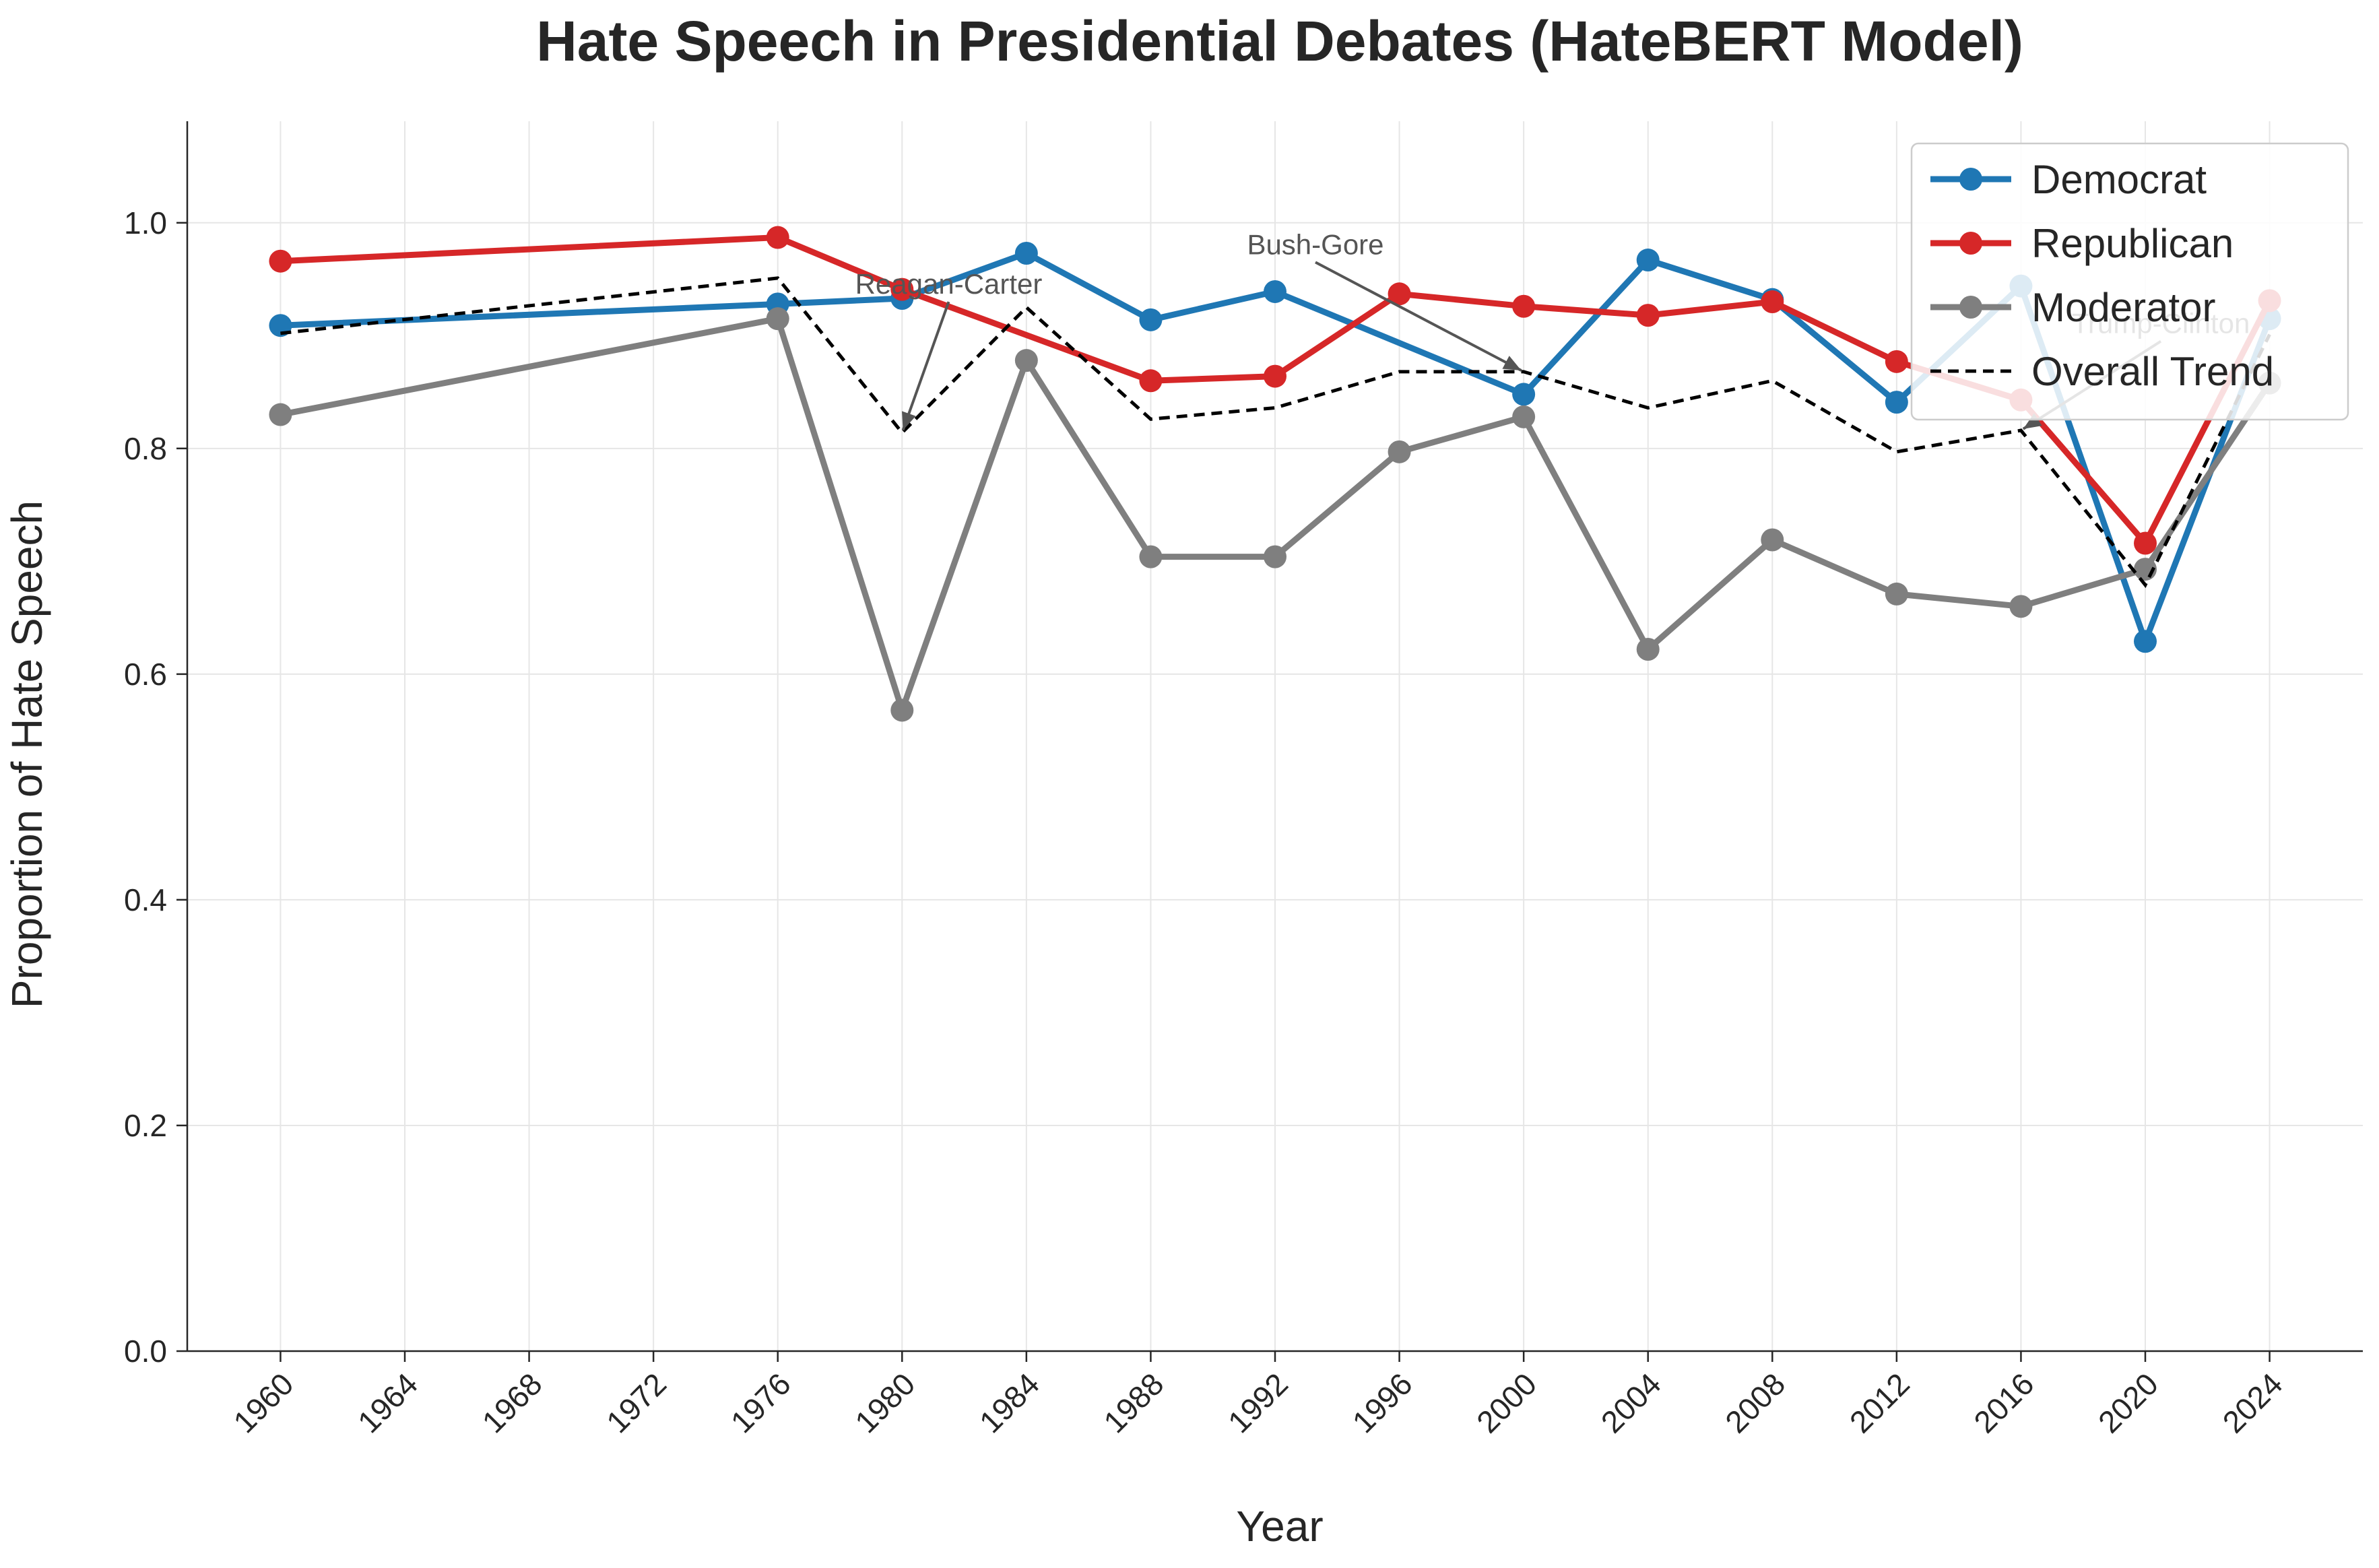 The width and height of the screenshot is (2379, 1568). I want to click on x-tick-label: 2008, so click(1755, 1402).